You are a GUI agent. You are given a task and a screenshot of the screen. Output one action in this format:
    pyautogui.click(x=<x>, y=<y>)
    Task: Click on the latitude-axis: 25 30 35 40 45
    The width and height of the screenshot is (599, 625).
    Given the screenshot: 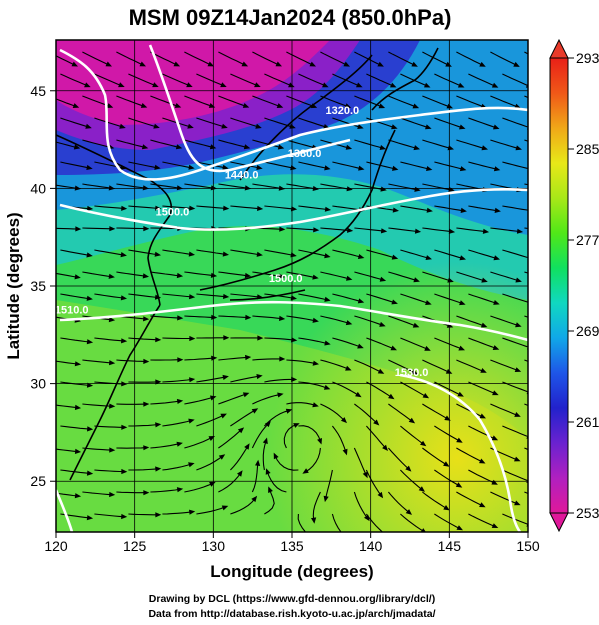 What is the action you would take?
    pyautogui.click(x=43, y=286)
    